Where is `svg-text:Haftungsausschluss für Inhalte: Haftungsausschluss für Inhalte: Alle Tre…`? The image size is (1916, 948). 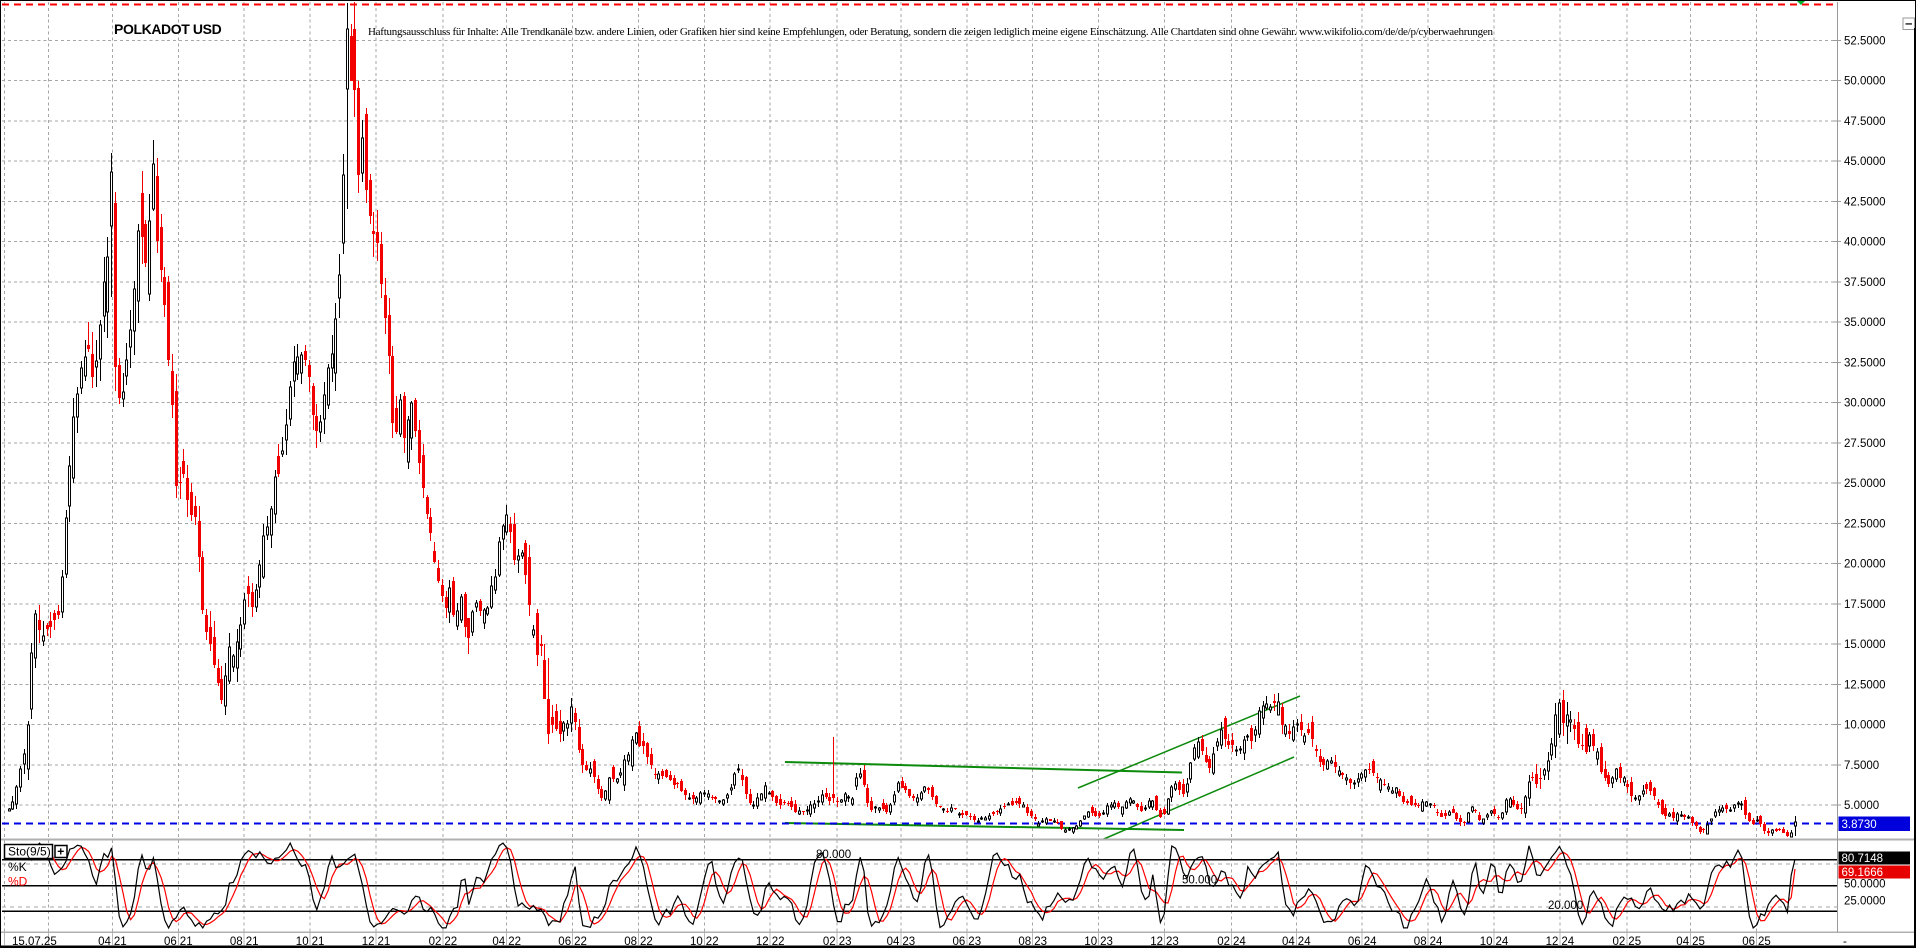
svg-text:Haftungsausschluss für Inhalte: Haftungsausschluss für Inhalte: Alle Tre… is located at coordinates (930, 32).